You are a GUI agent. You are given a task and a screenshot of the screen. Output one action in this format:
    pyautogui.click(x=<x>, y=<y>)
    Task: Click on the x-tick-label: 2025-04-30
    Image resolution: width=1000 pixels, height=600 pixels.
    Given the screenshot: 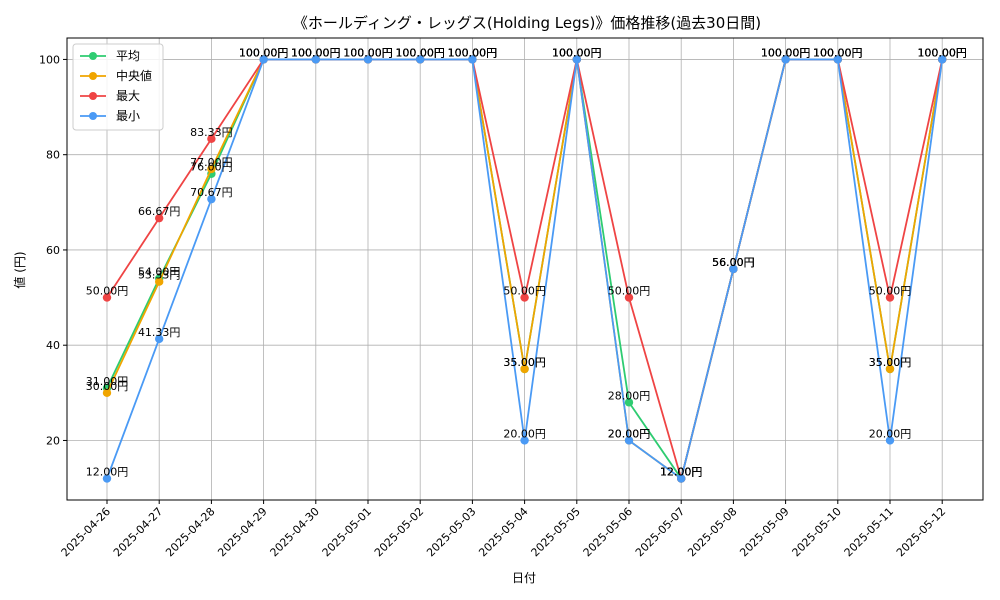 What is the action you would take?
    pyautogui.click(x=295, y=532)
    